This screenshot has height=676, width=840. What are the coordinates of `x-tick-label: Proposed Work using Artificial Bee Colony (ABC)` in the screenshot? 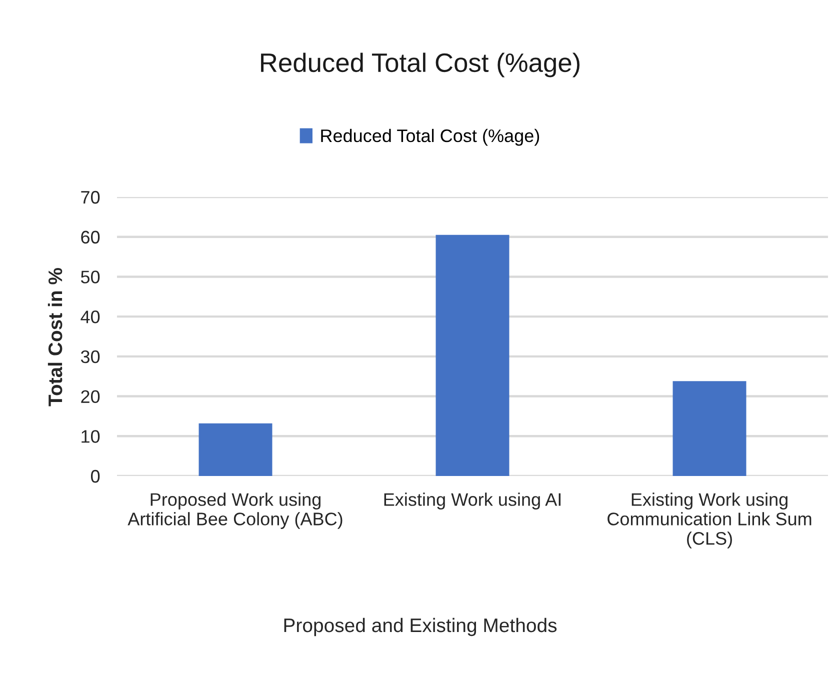 It's located at (235, 510).